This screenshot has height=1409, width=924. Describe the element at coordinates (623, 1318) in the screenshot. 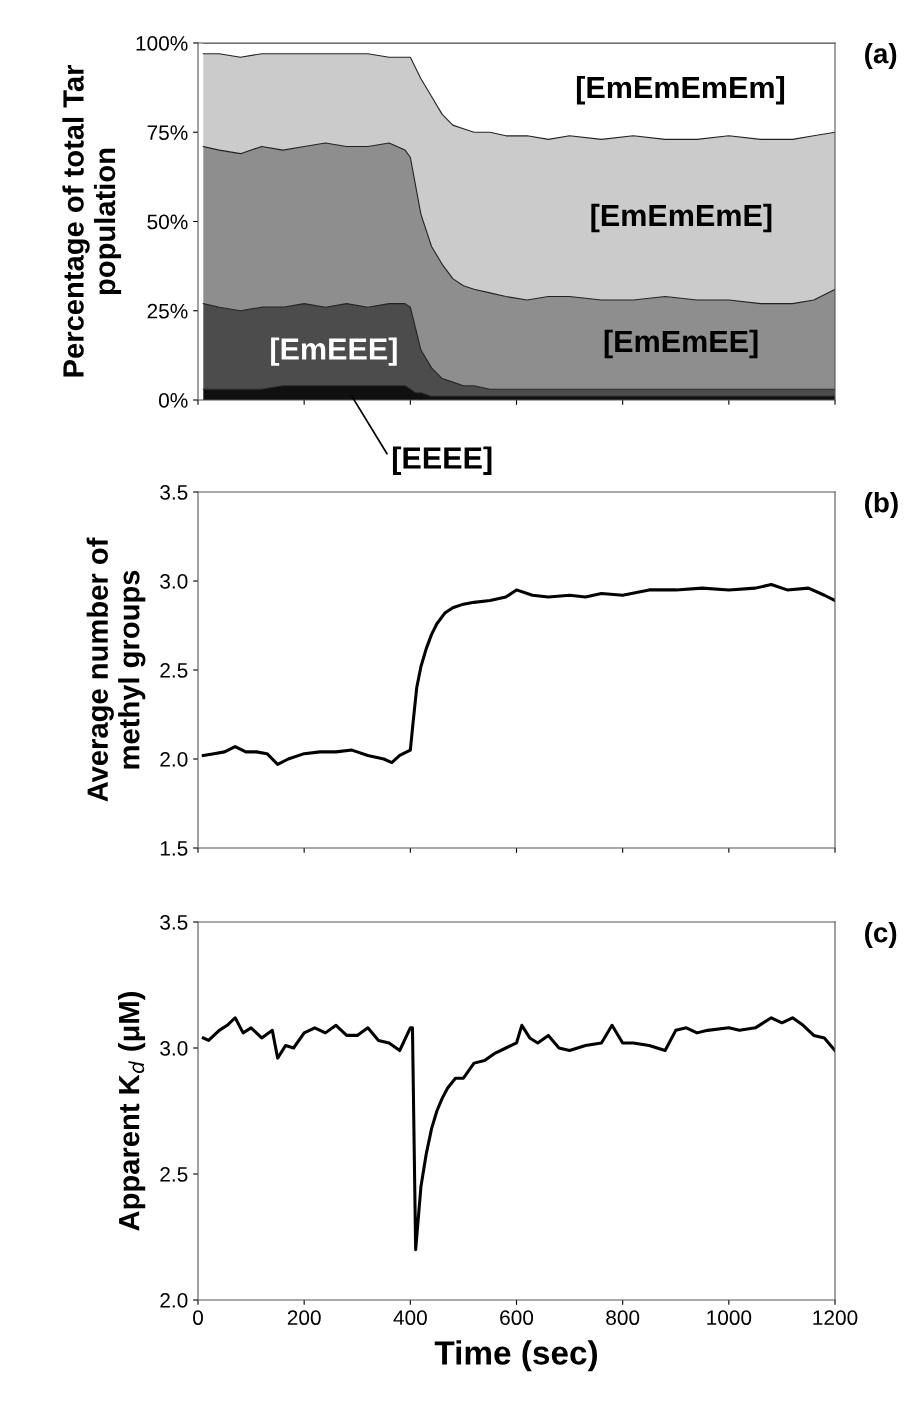

I see `x-tick-label: 800` at that location.